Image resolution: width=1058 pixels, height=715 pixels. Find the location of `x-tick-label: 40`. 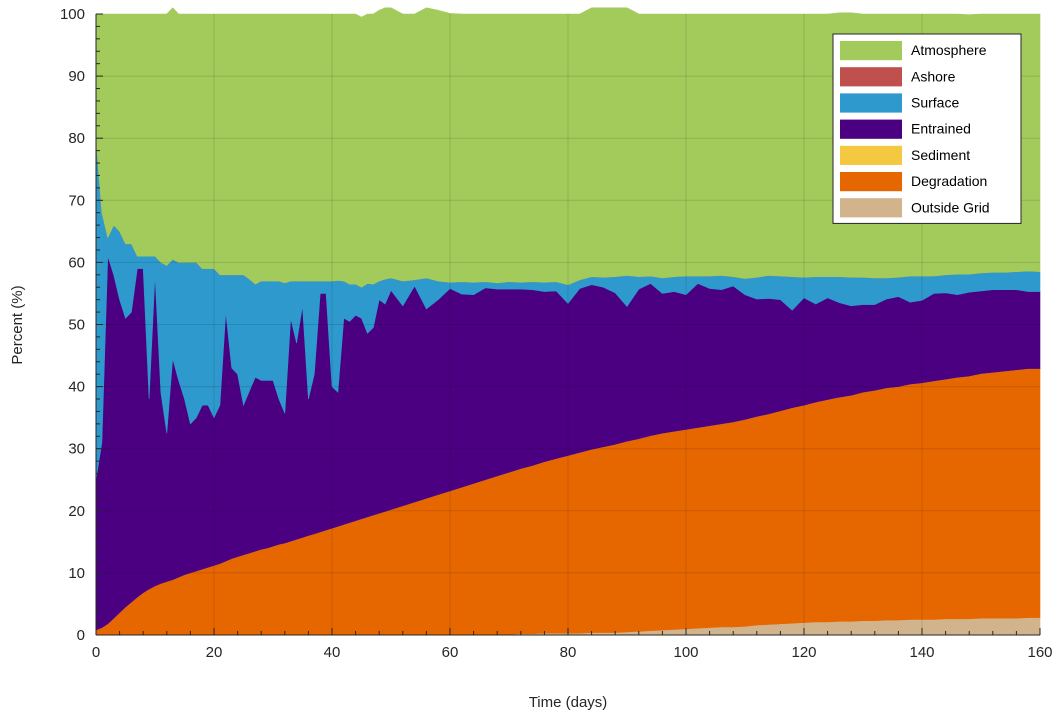

x-tick-label: 40 is located at coordinates (332, 652).